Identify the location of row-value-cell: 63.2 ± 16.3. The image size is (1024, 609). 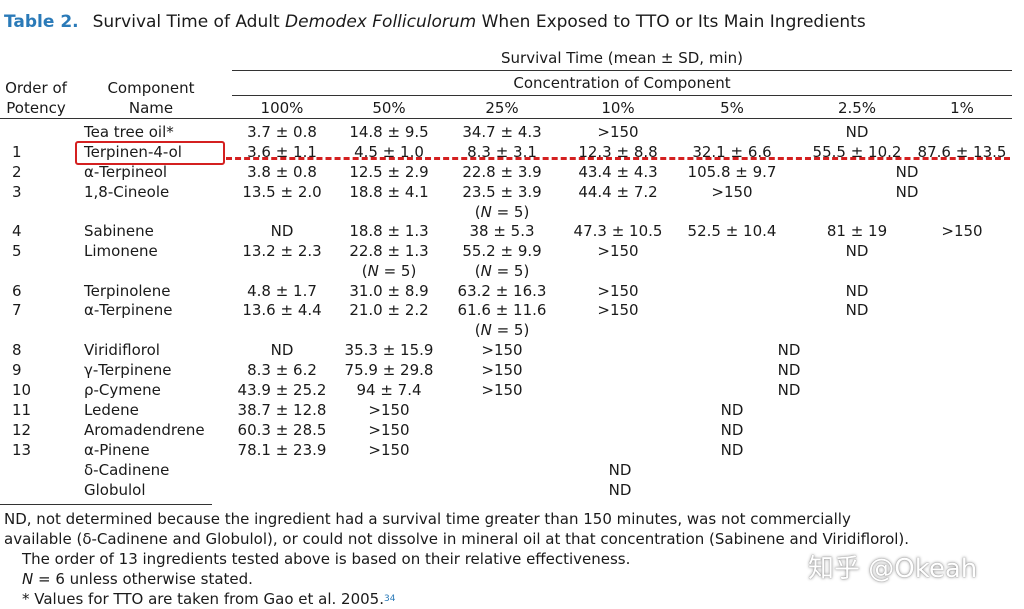
(502, 291).